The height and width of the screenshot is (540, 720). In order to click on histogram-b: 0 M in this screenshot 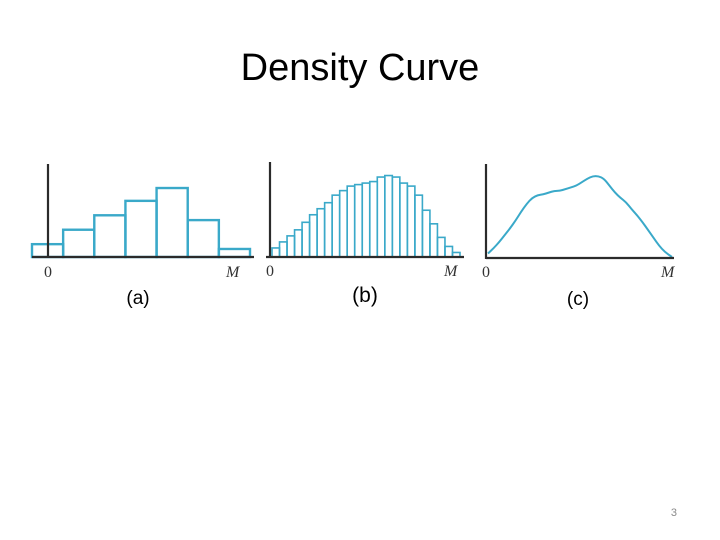, I will do `click(365, 221)`.